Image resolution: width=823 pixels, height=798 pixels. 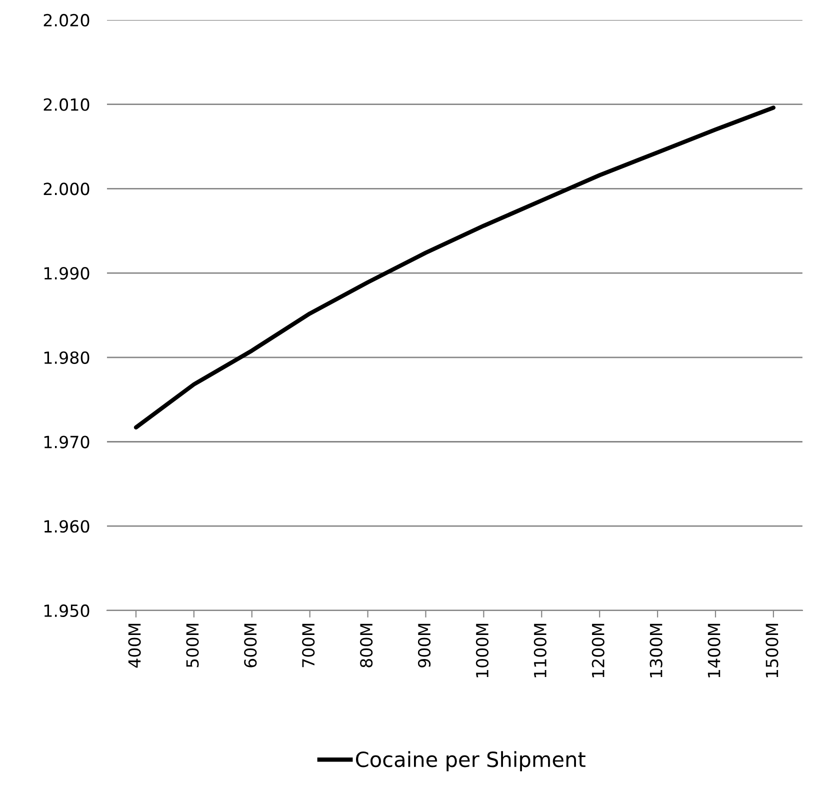 What do you see at coordinates (598, 651) in the screenshot?
I see `x-tick-label: 1200M` at bounding box center [598, 651].